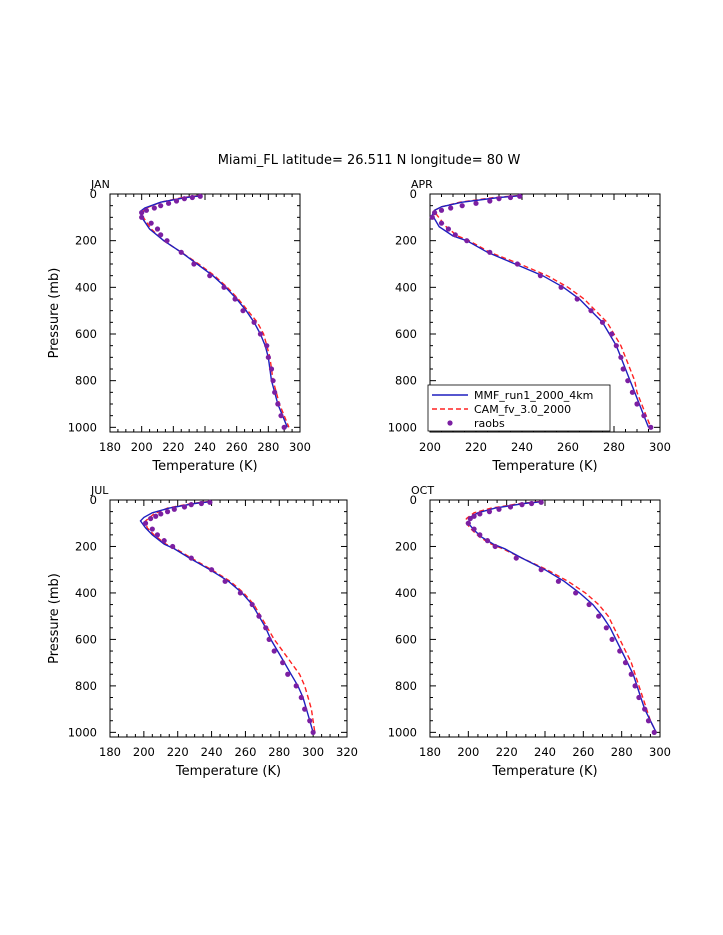  What do you see at coordinates (54, 618) in the screenshot?
I see `y-axis-label: Pressure (mb)` at bounding box center [54, 618].